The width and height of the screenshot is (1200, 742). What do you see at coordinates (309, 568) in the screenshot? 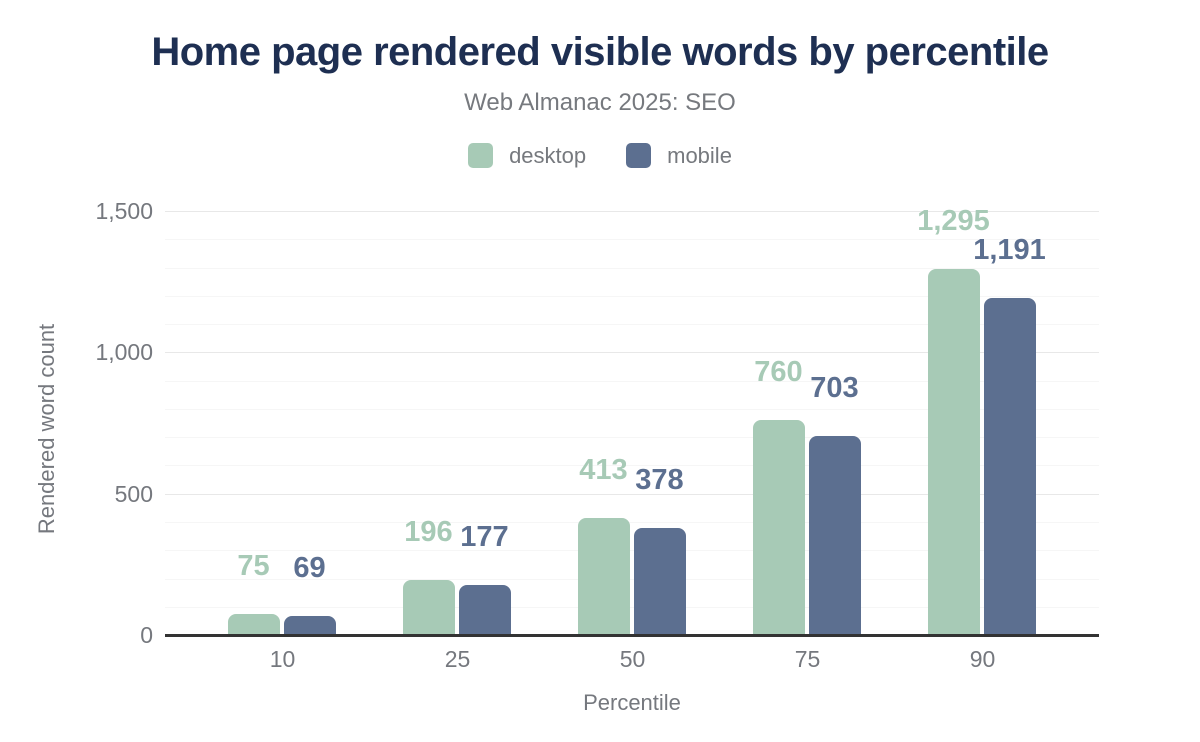
I see `value-label-mobile-p10: 69` at bounding box center [309, 568].